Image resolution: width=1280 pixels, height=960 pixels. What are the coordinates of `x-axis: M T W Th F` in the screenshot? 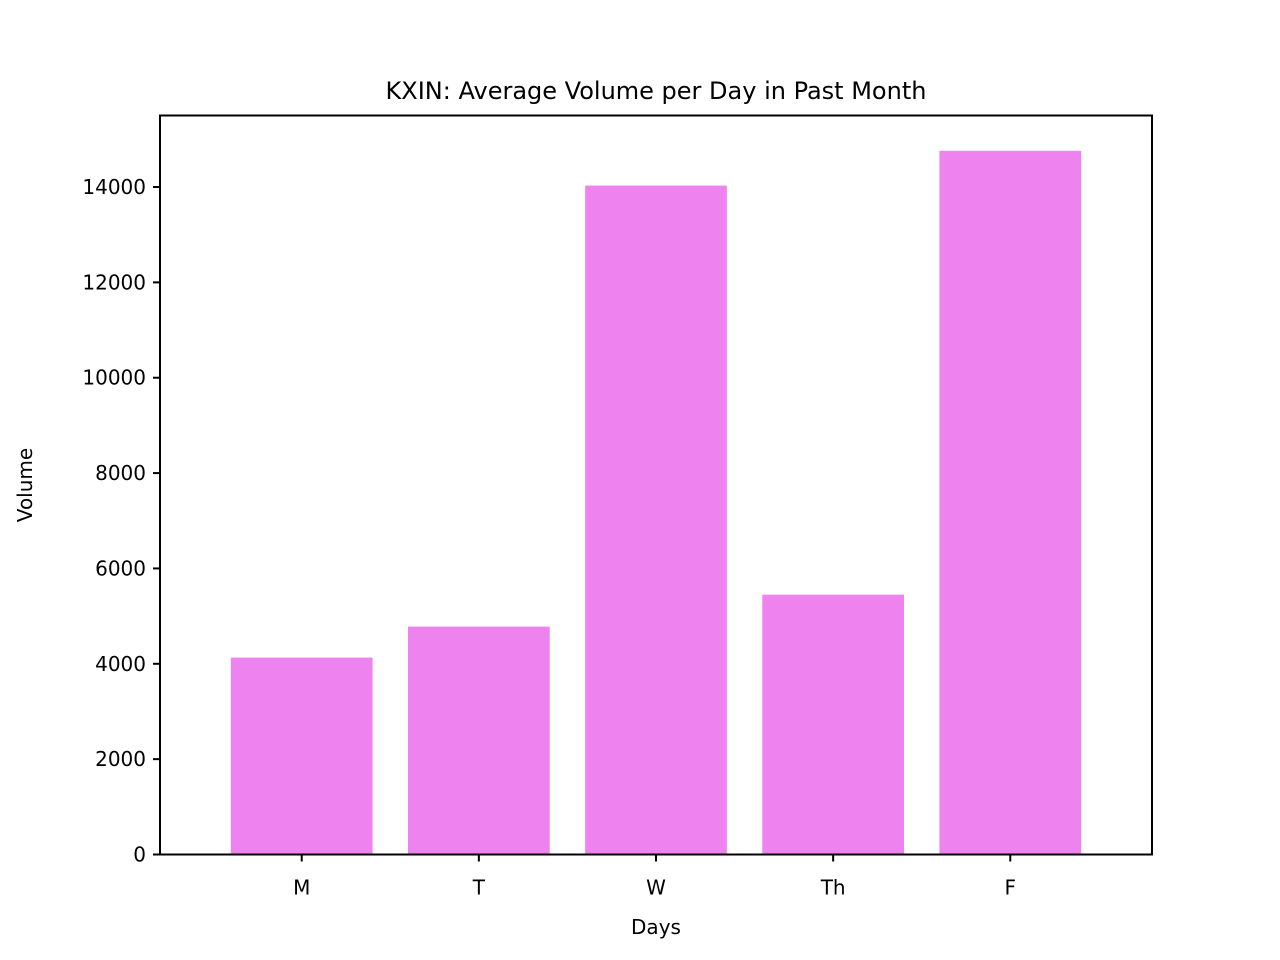 It's located at (655, 877).